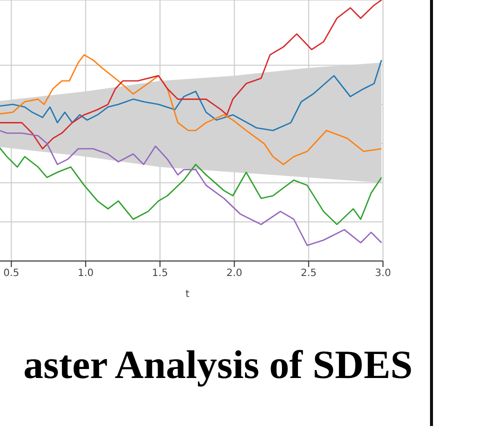 The width and height of the screenshot is (488, 434). What do you see at coordinates (11, 274) in the screenshot?
I see `x-tick-label: 0.5` at bounding box center [11, 274].